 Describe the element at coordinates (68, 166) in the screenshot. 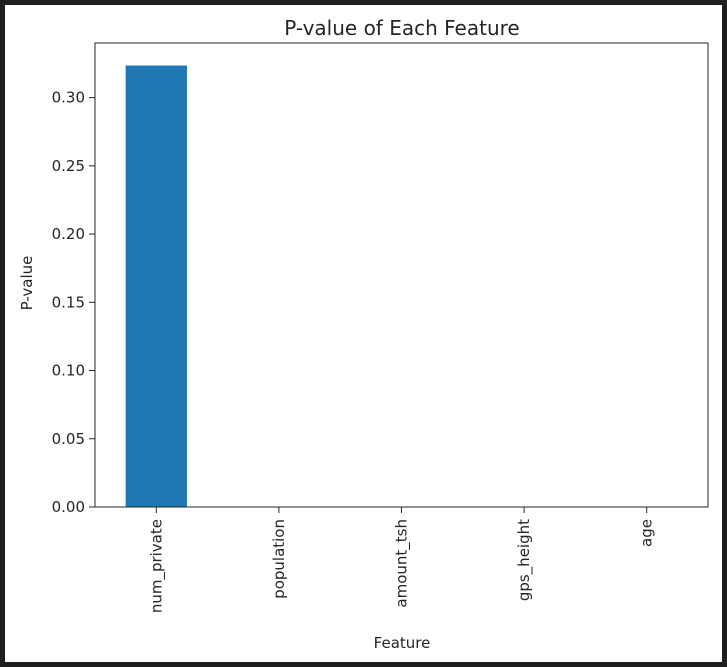

I see `y-tick-label-0.25: 0.25` at that location.